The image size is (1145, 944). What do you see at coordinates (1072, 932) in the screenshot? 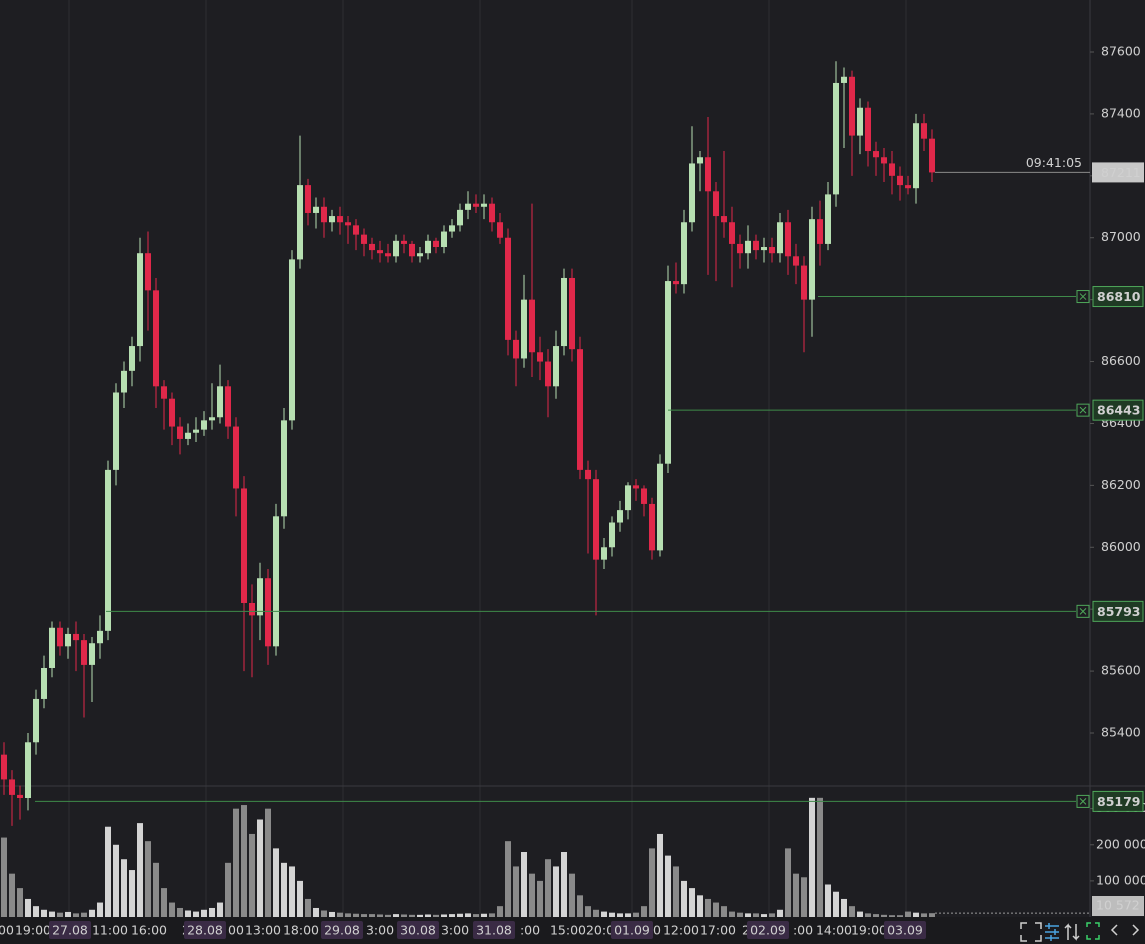
I see `sort-icon` at bounding box center [1072, 932].